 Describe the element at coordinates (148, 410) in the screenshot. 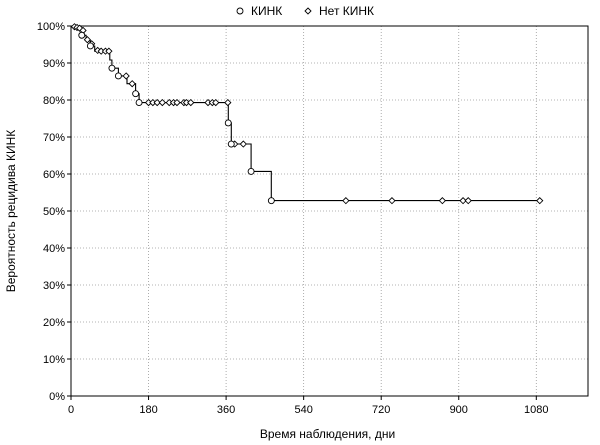

I see `x-tick-label: 180` at that location.